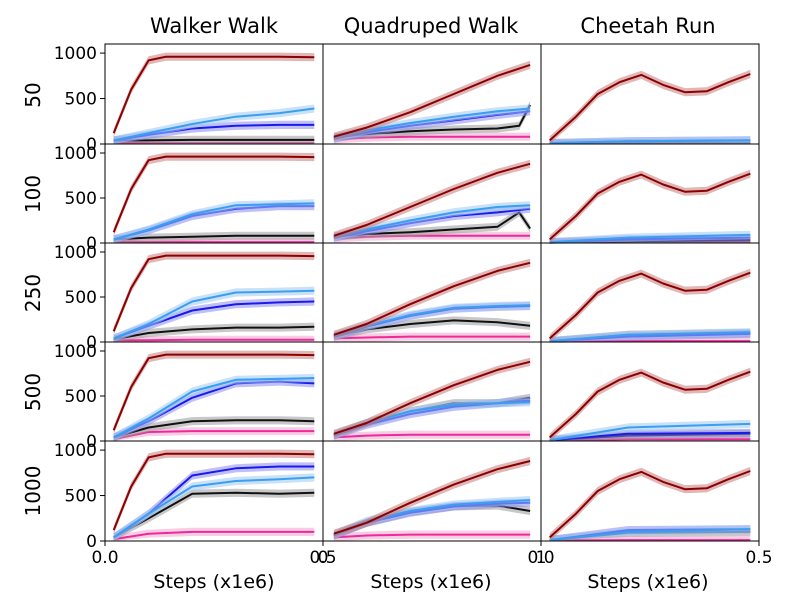 The height and width of the screenshot is (614, 789). I want to click on line-lightblue-r1-c2, so click(650, 238).